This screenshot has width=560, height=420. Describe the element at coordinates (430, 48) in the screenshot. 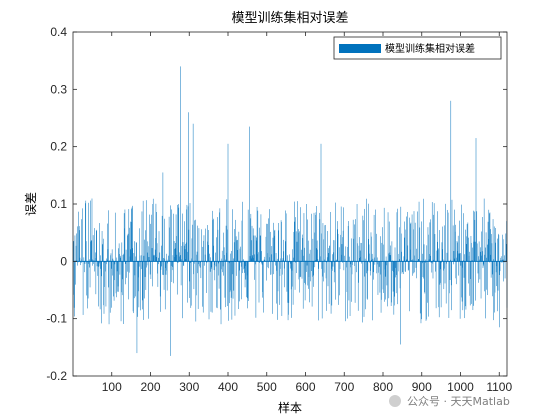

I see `legend-label: 模型训练集相对误差` at that location.